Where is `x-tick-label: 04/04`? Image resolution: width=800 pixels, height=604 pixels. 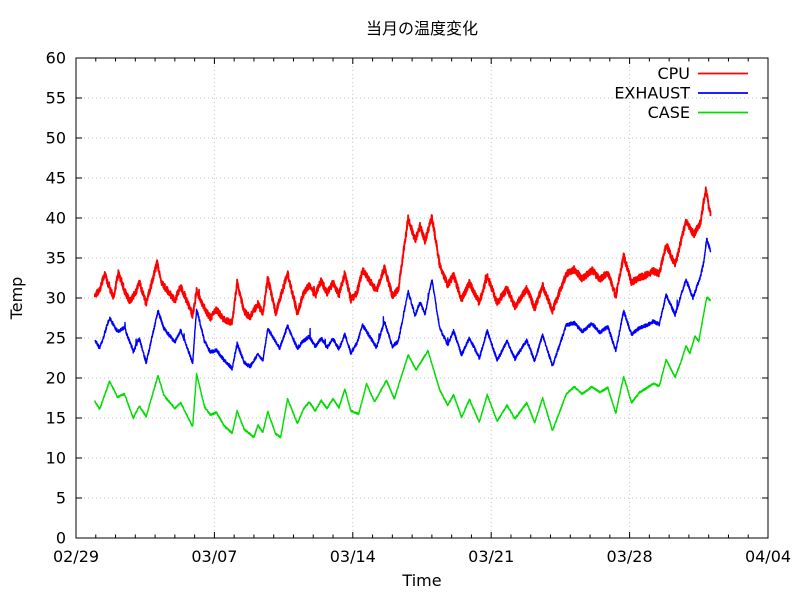 x-tick-label: 04/04 is located at coordinates (768, 556).